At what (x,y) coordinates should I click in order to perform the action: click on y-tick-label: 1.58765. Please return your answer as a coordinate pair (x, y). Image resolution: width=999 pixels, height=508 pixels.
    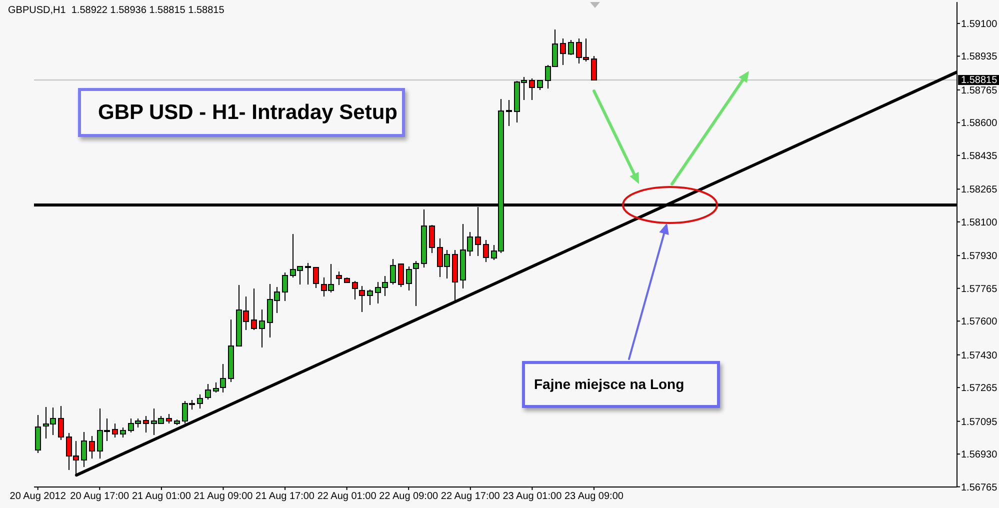
    Looking at the image, I should click on (979, 90).